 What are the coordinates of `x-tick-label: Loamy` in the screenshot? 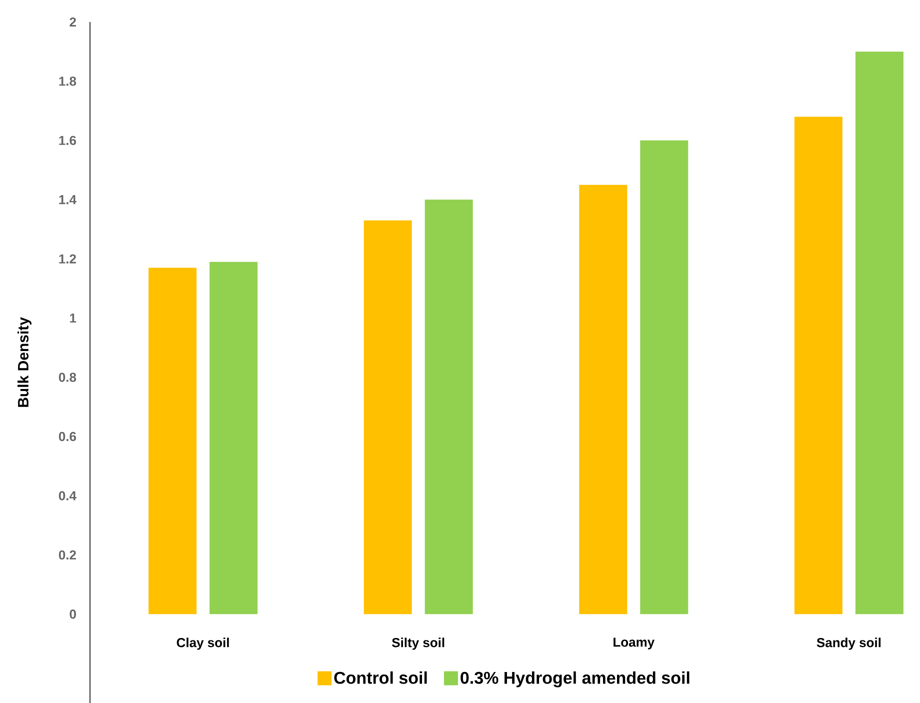 It's located at (634, 644).